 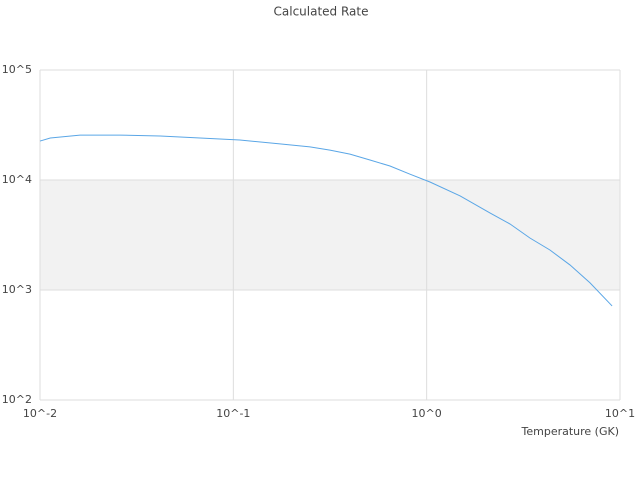 I want to click on y-tick-label: 10^3, so click(x=17, y=289).